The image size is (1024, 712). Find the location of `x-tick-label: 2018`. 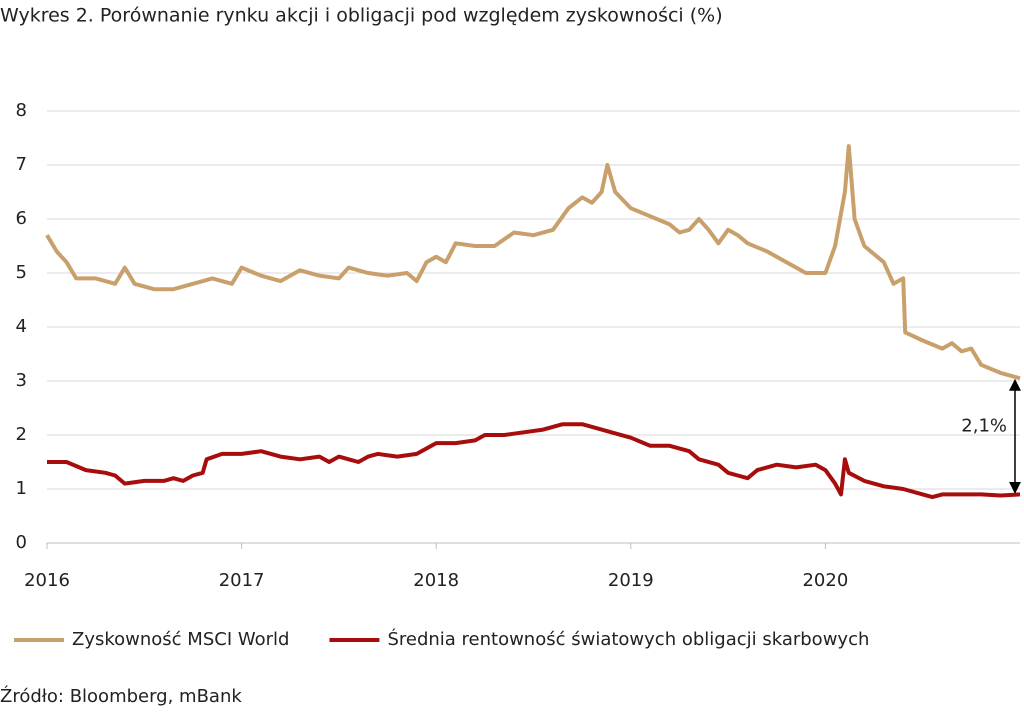

x-tick-label: 2018 is located at coordinates (436, 580).